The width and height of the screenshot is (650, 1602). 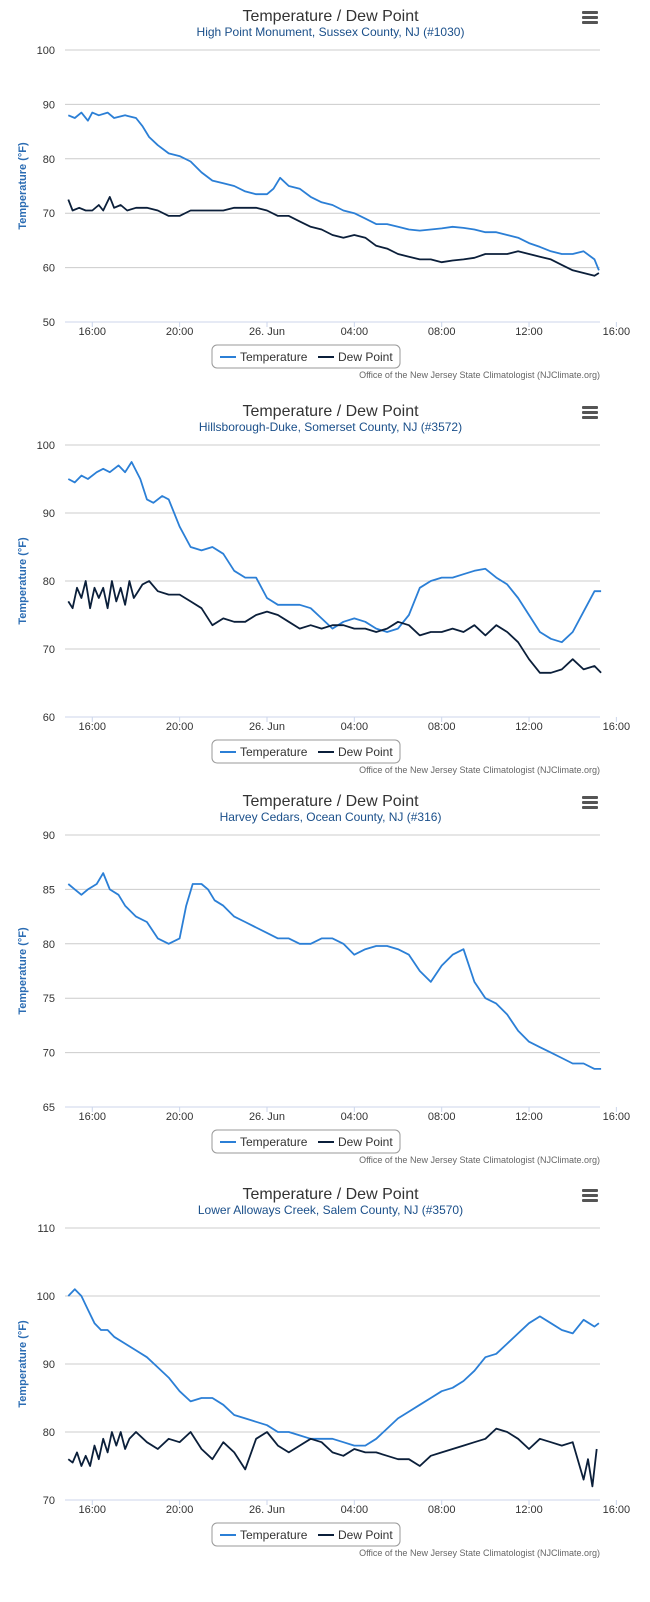 I want to click on y-tick-label: 75, so click(x=49, y=999).